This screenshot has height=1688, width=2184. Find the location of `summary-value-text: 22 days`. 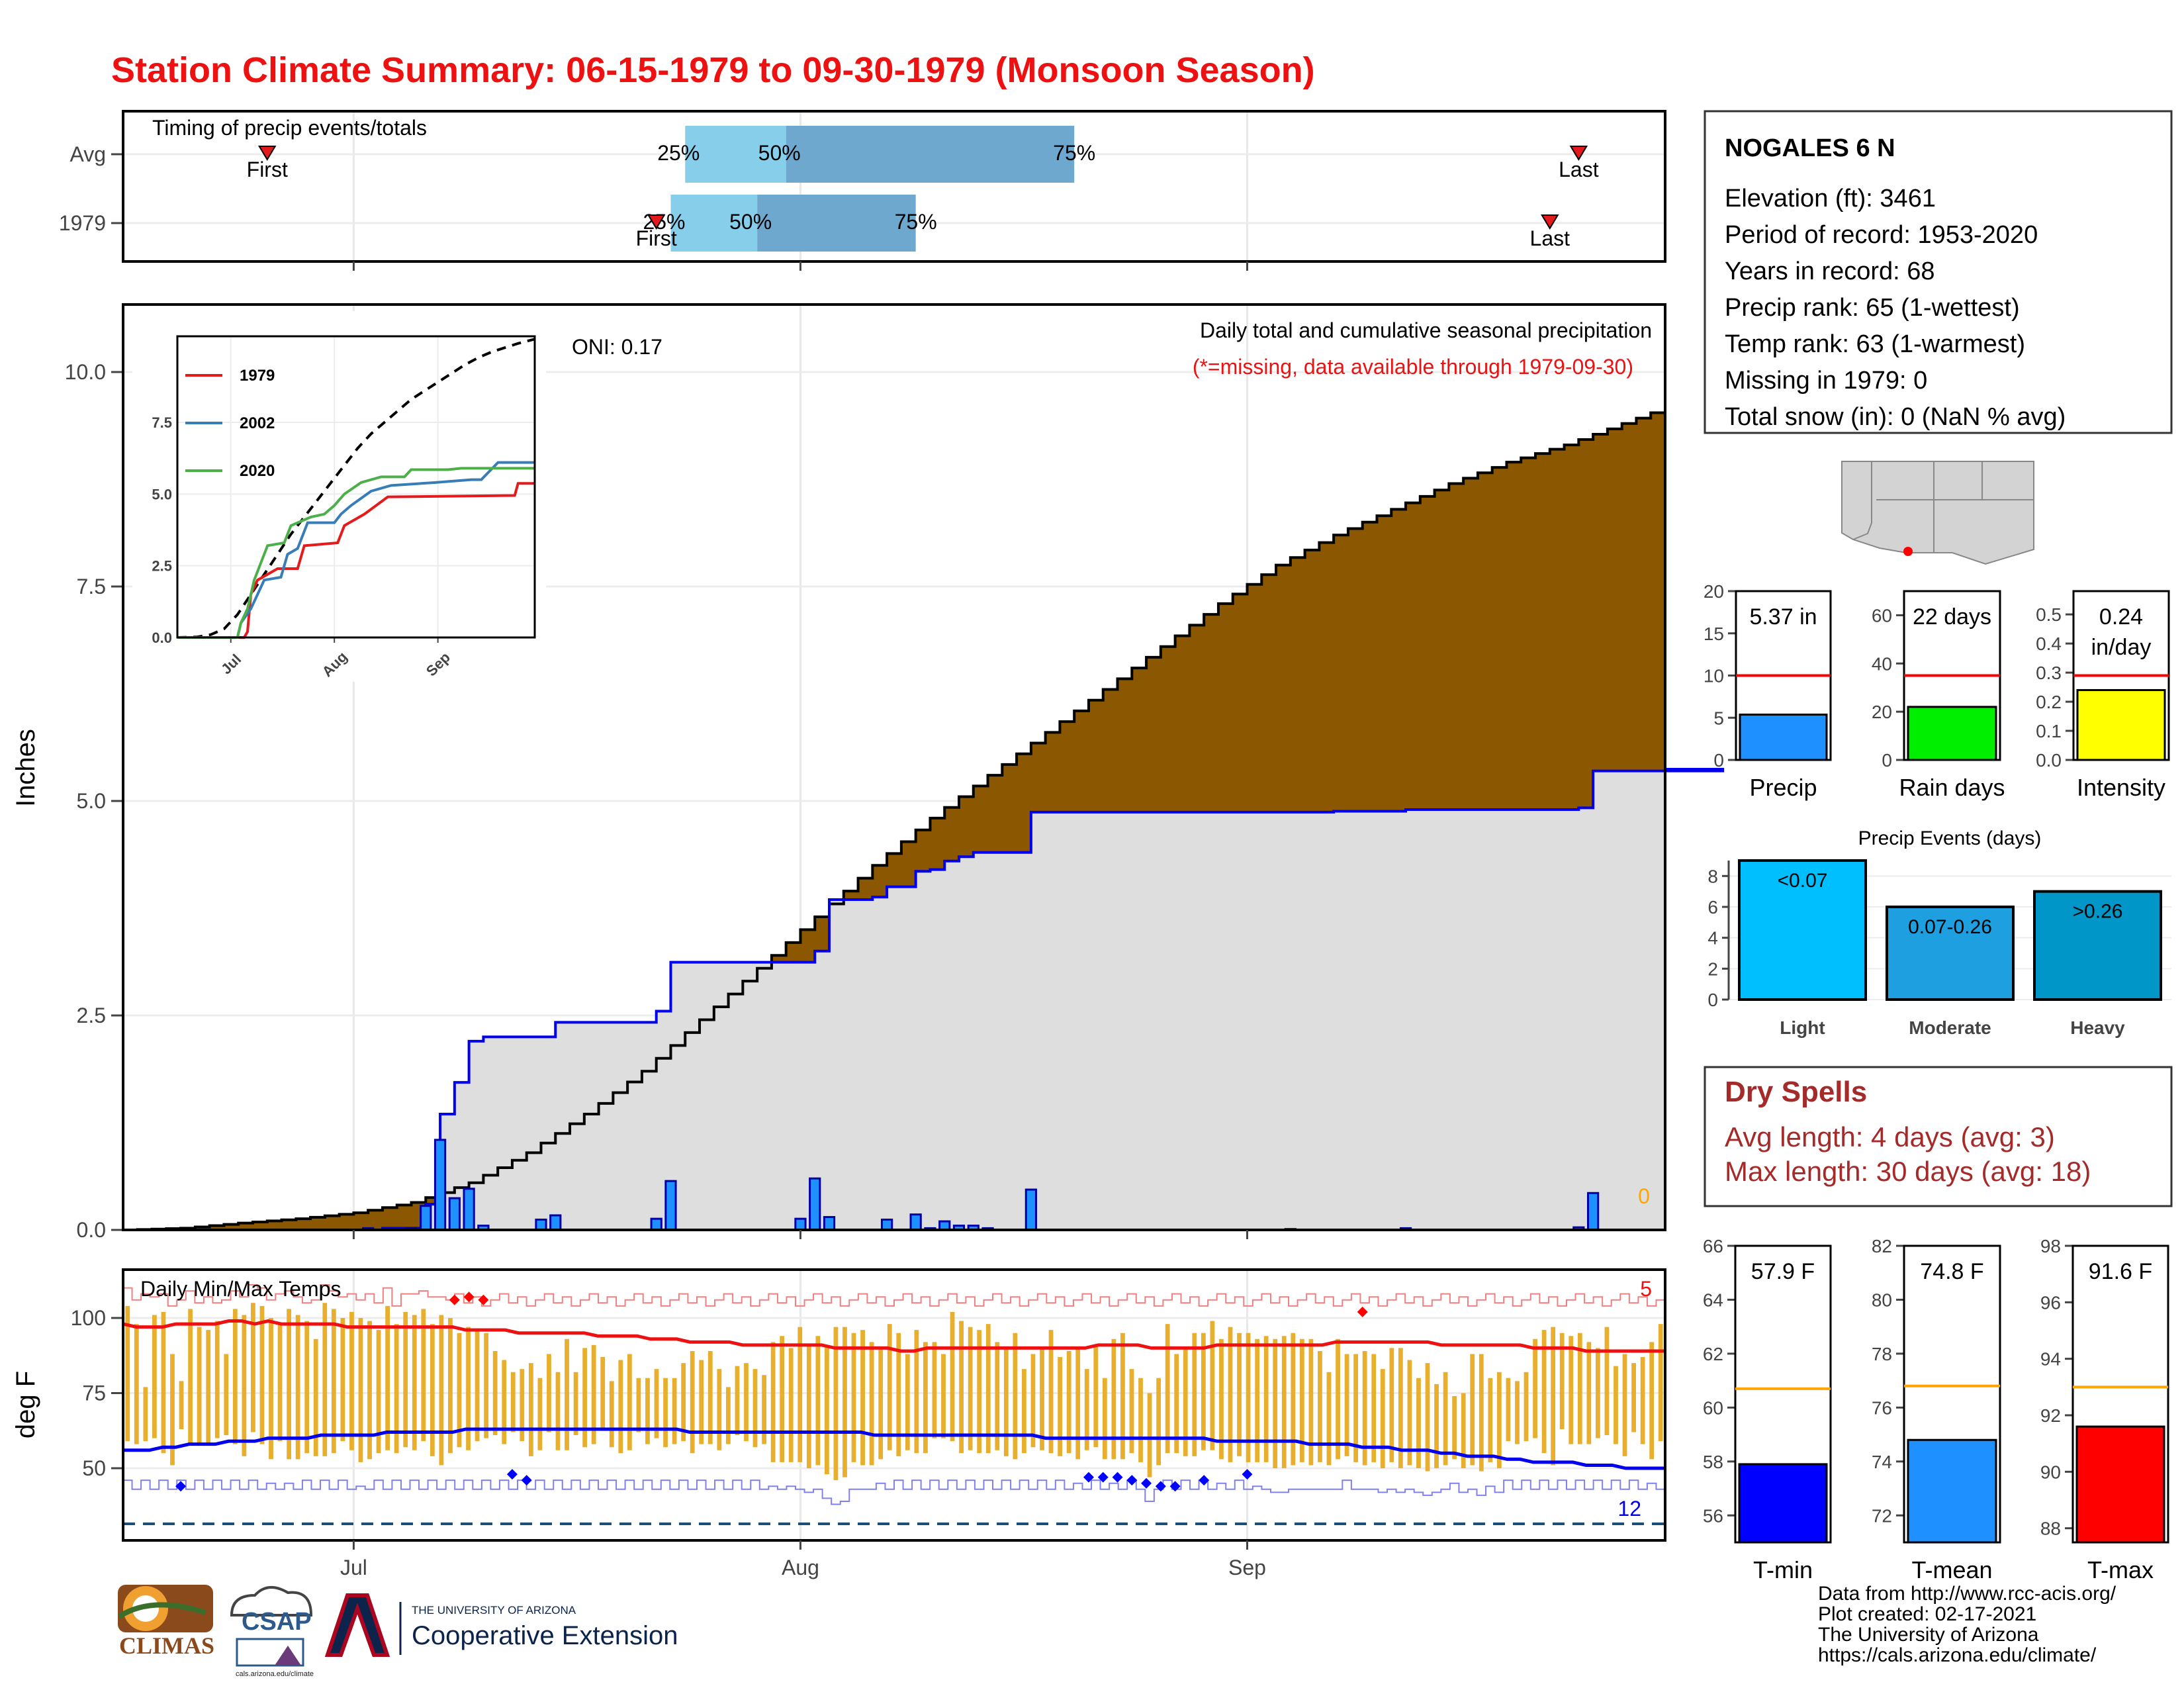

summary-value-text: 22 days is located at coordinates (1952, 617).